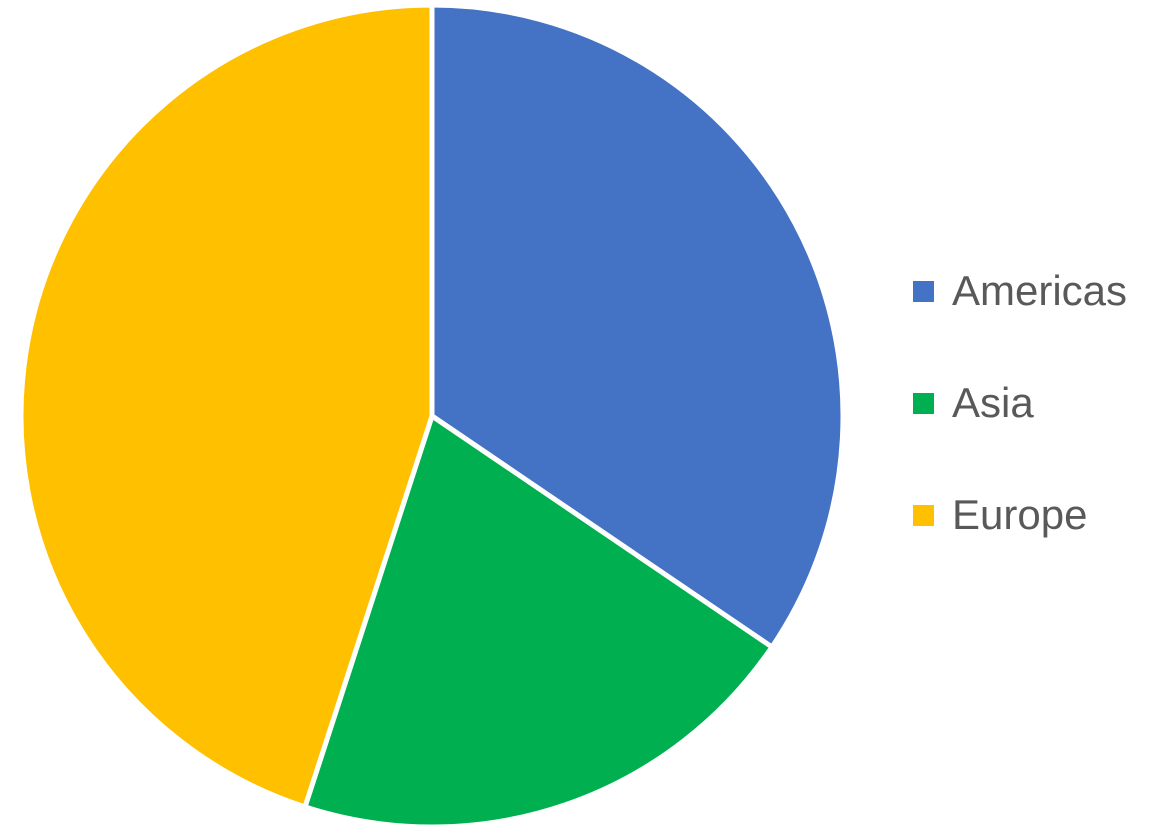 The height and width of the screenshot is (834, 1175). What do you see at coordinates (1038, 403) in the screenshot?
I see `legend-item-asia: Asia` at bounding box center [1038, 403].